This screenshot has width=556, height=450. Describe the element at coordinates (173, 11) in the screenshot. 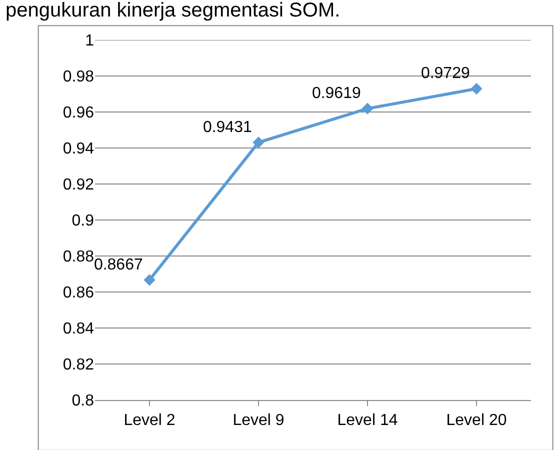

I see `chart-title: pengukuran kinerja segmentasi SOM.` at that location.